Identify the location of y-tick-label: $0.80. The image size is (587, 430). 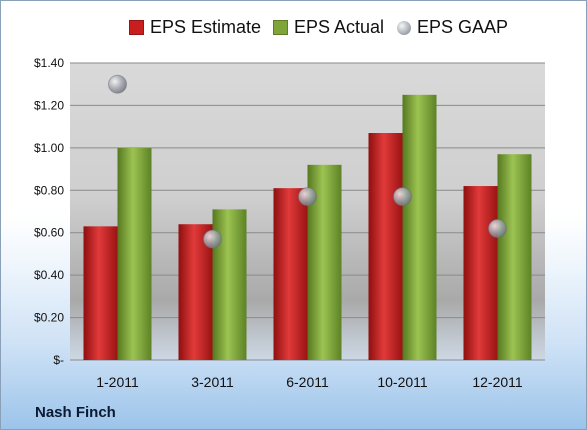
(49, 190).